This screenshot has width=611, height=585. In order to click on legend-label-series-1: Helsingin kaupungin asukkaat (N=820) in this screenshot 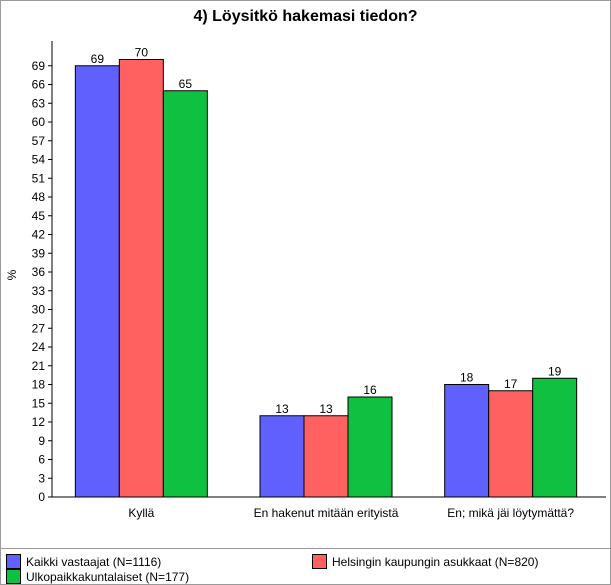, I will do `click(435, 562)`.